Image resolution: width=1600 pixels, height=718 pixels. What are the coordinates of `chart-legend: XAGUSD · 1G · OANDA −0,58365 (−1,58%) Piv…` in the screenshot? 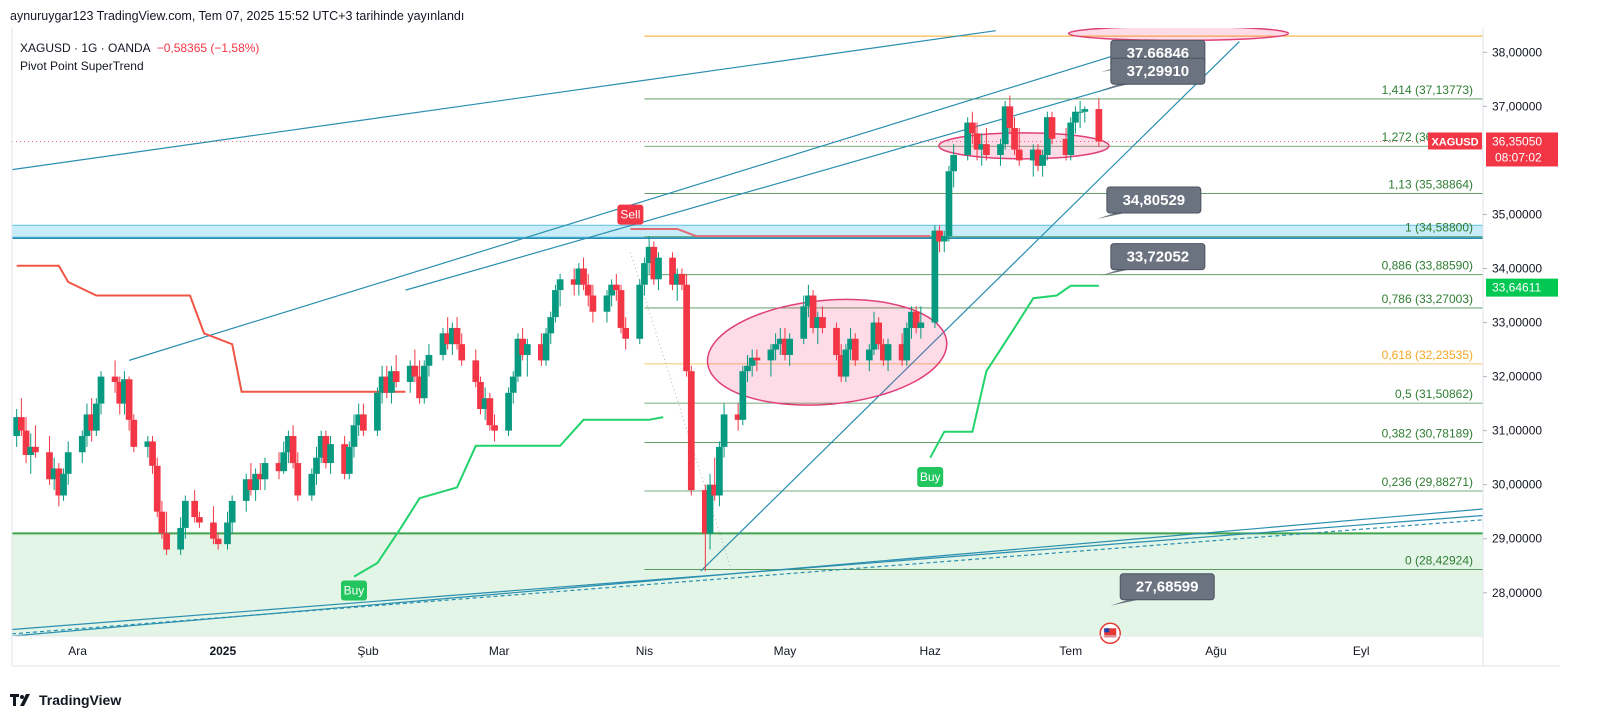 It's located at (139, 57).